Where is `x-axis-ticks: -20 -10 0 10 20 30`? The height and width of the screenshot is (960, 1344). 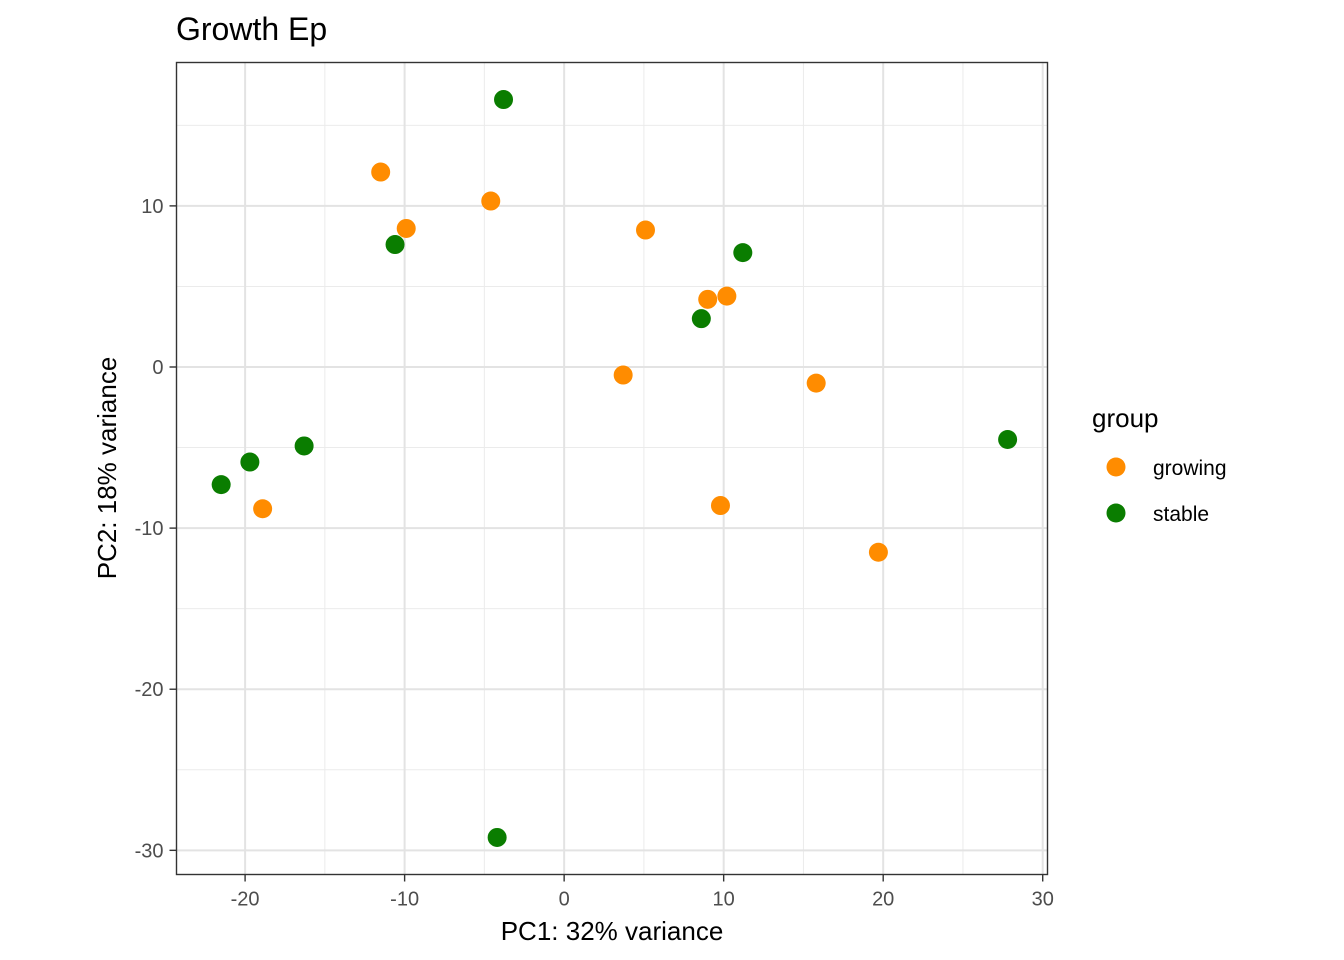
x-axis-ticks: -20 -10 0 10 20 30 is located at coordinates (642, 892).